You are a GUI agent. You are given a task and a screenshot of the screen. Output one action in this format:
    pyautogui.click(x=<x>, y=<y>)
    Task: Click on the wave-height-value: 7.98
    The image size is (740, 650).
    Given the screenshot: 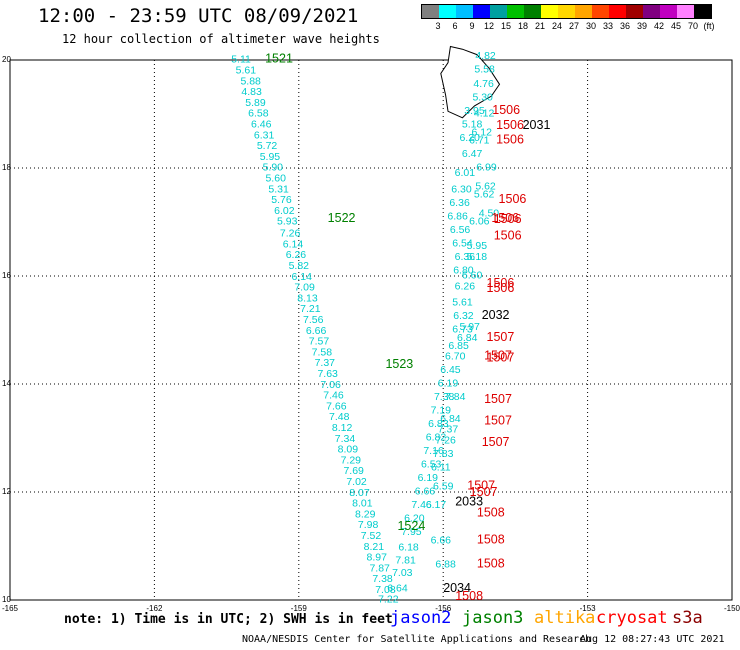 What is the action you would take?
    pyautogui.click(x=368, y=525)
    